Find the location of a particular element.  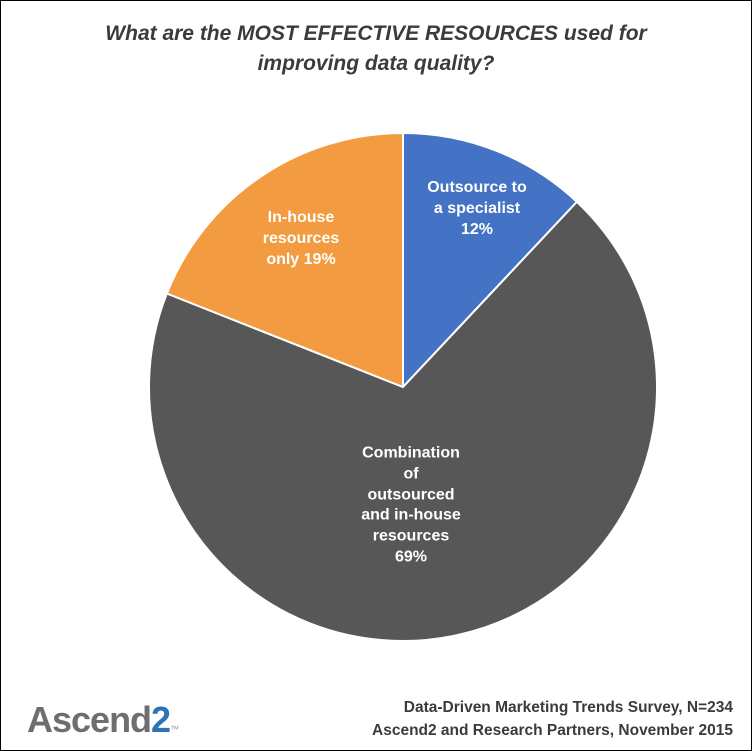

logo-ascend: Ascend is located at coordinates (89, 719).